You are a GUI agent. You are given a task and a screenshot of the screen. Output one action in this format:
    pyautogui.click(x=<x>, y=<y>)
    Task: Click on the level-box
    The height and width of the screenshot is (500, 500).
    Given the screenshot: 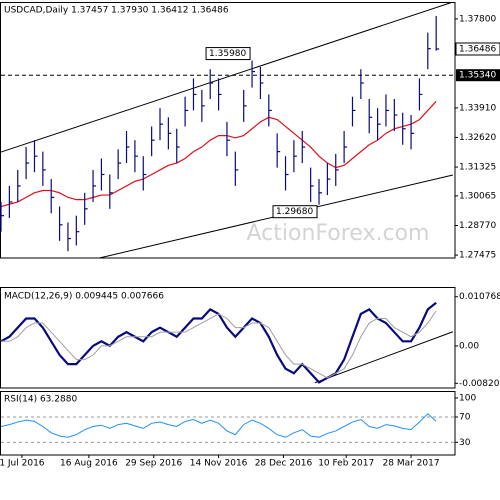 What is the action you would take?
    pyautogui.click(x=478, y=75)
    